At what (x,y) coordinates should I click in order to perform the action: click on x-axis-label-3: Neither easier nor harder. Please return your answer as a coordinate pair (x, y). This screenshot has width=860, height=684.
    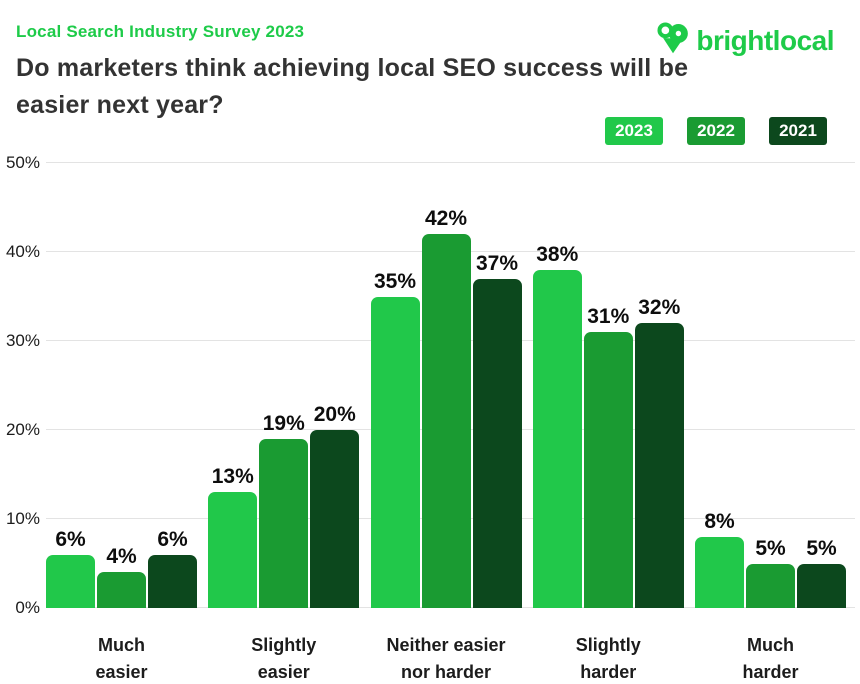
    Looking at the image, I should click on (446, 658).